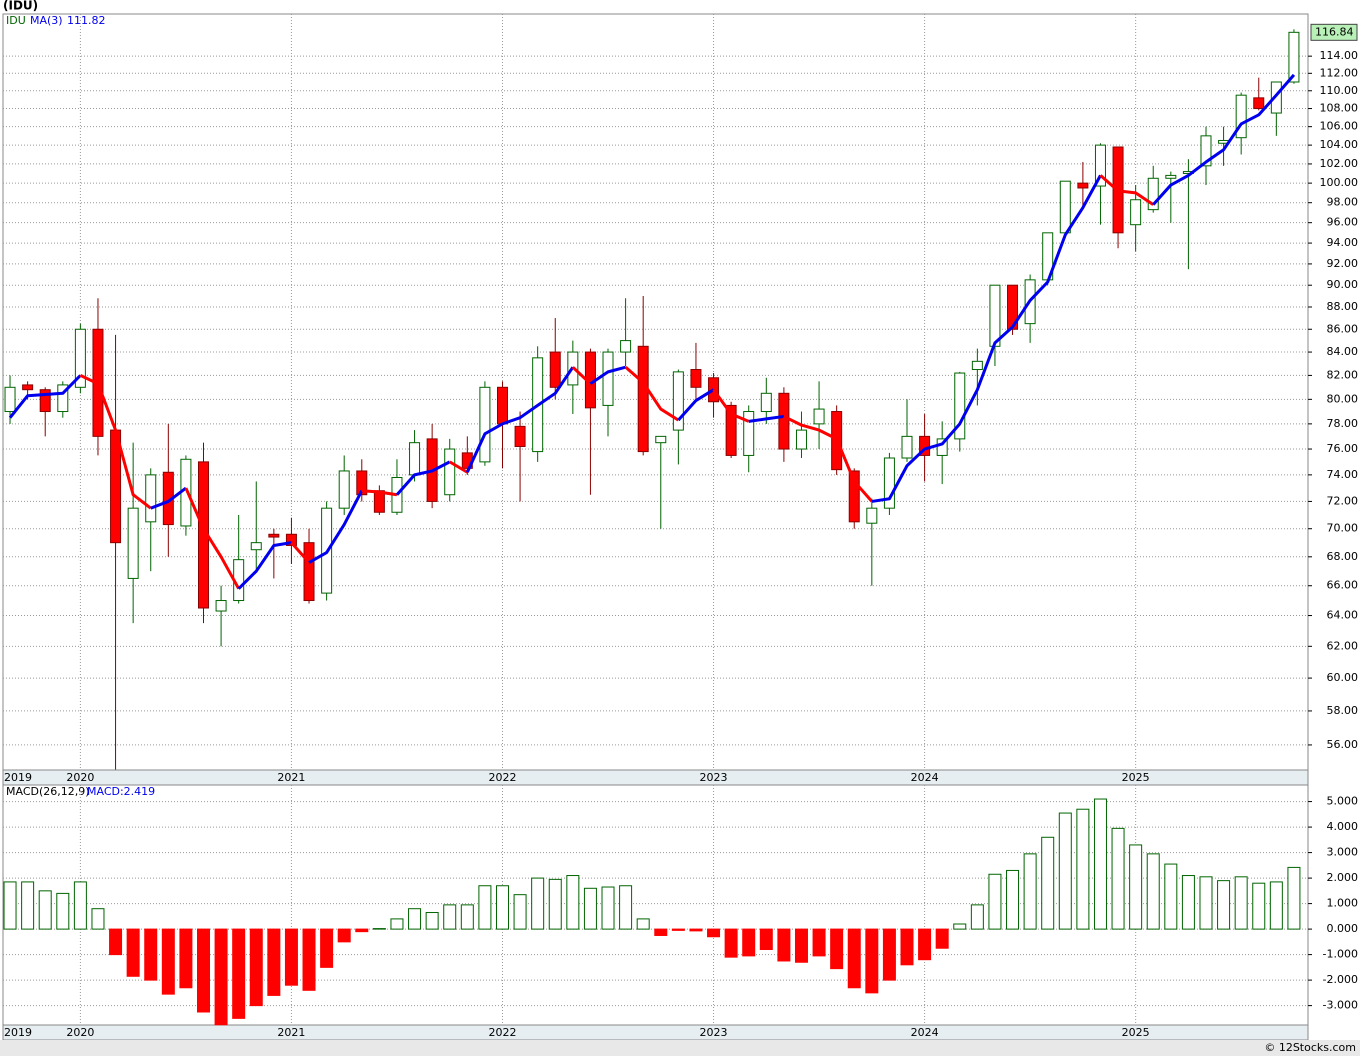  I want to click on footer-bar, so click(680, 1048).